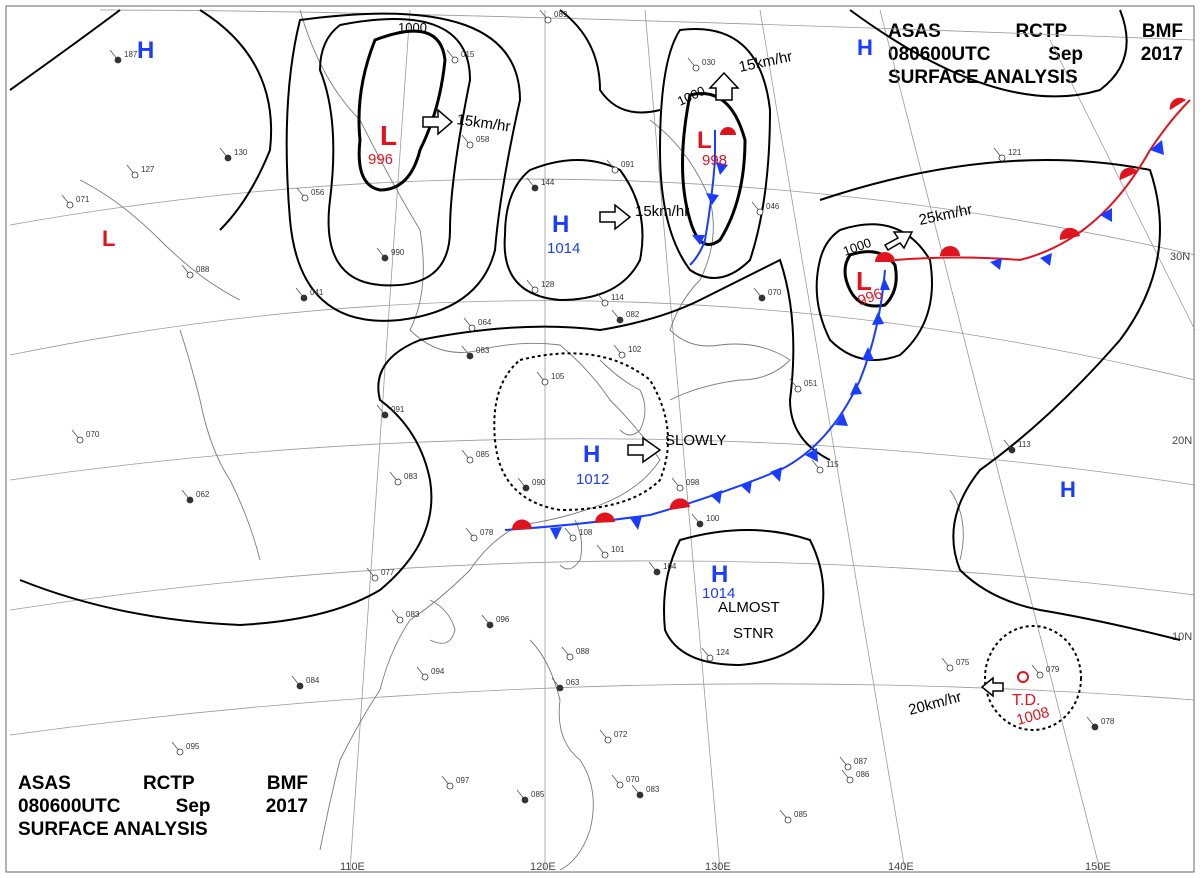 The height and width of the screenshot is (878, 1200). I want to click on station-plot: 130, so click(233, 154).